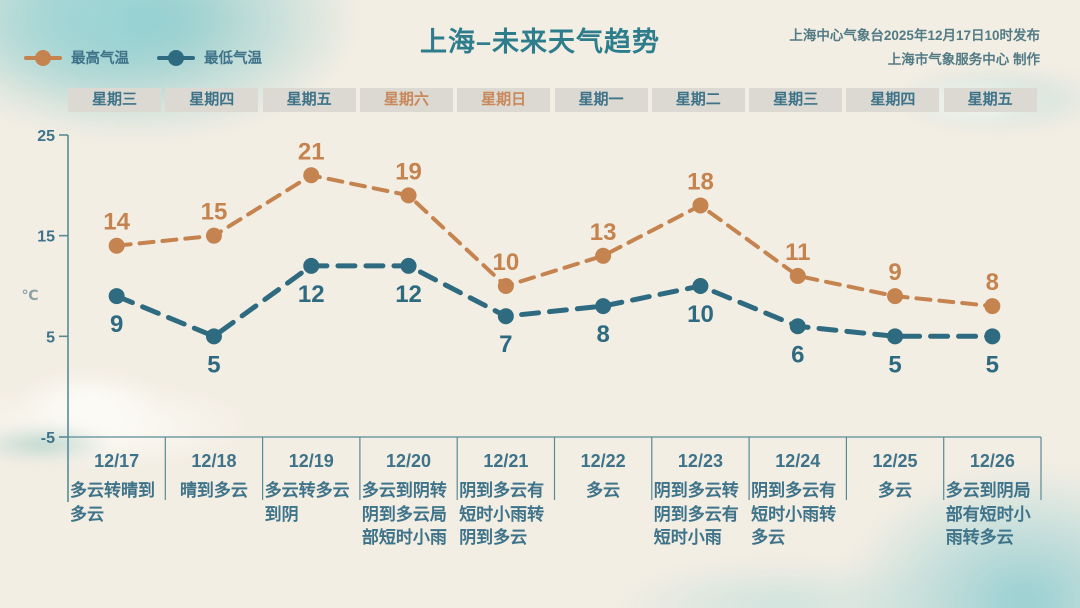 This screenshot has height=608, width=1080. Describe the element at coordinates (408, 171) in the screenshot. I see `high-temp-value-label: 19` at that location.